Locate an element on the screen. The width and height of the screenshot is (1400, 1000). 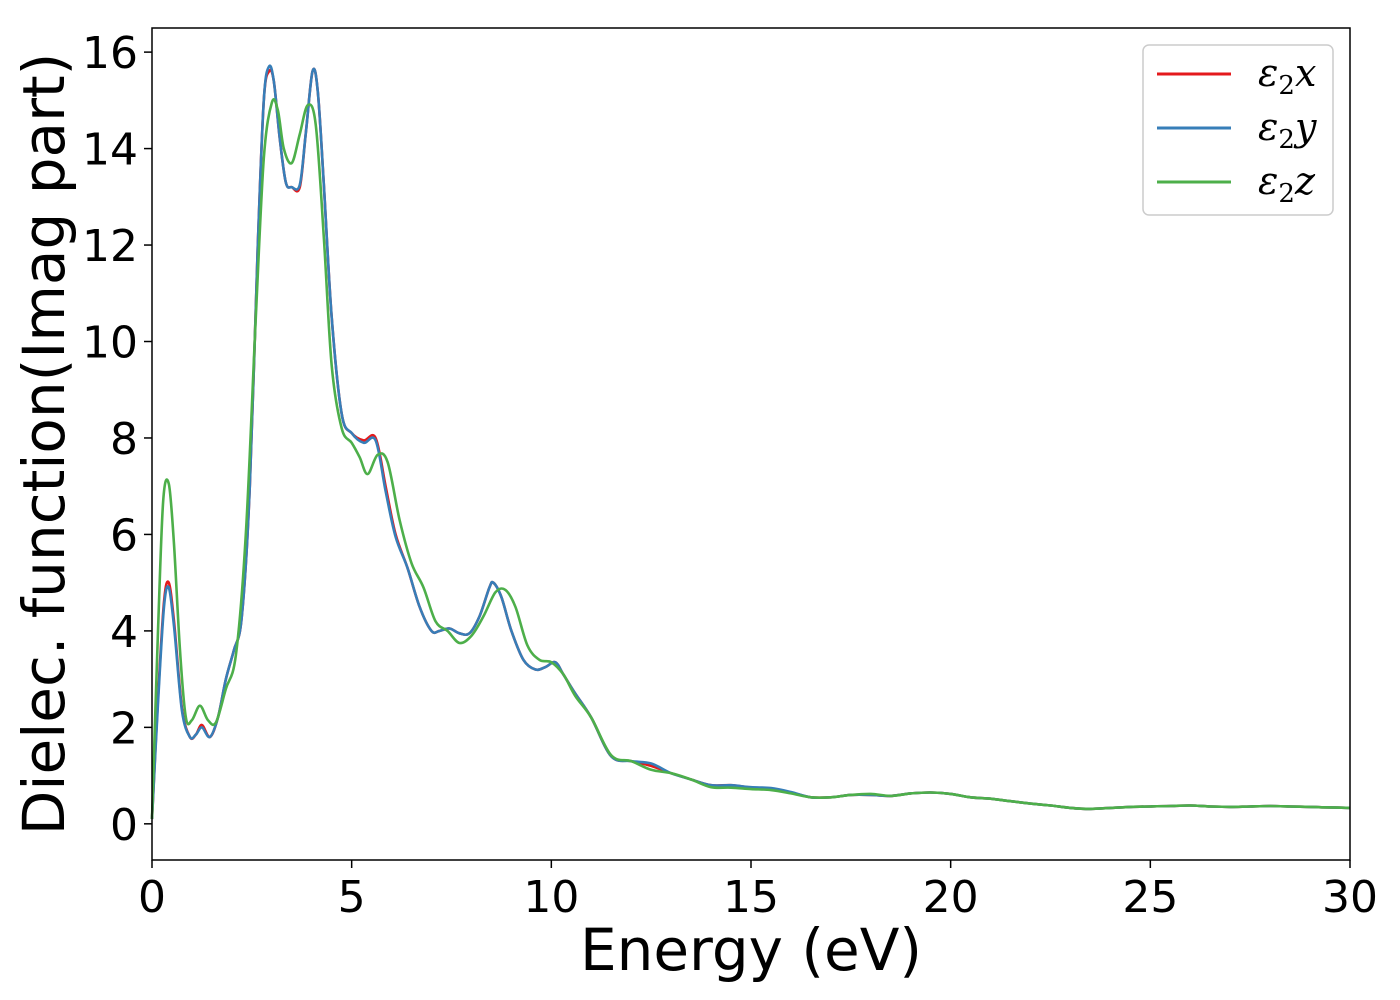
y-tick-label: 14 is located at coordinates (110, 150).